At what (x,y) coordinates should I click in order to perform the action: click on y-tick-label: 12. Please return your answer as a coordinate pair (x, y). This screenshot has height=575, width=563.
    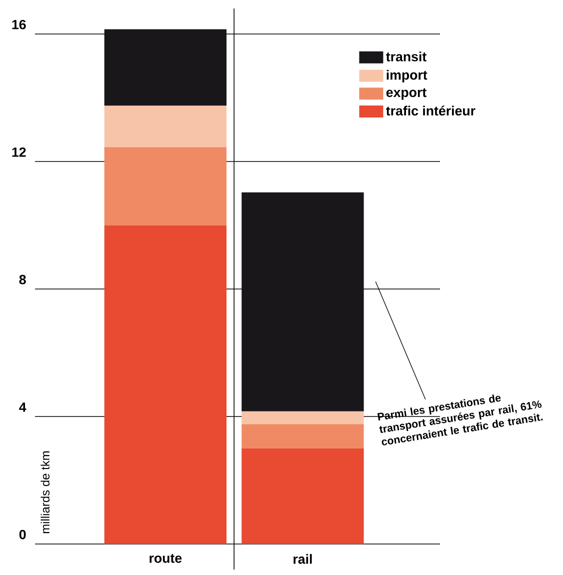
    Looking at the image, I should click on (19, 152).